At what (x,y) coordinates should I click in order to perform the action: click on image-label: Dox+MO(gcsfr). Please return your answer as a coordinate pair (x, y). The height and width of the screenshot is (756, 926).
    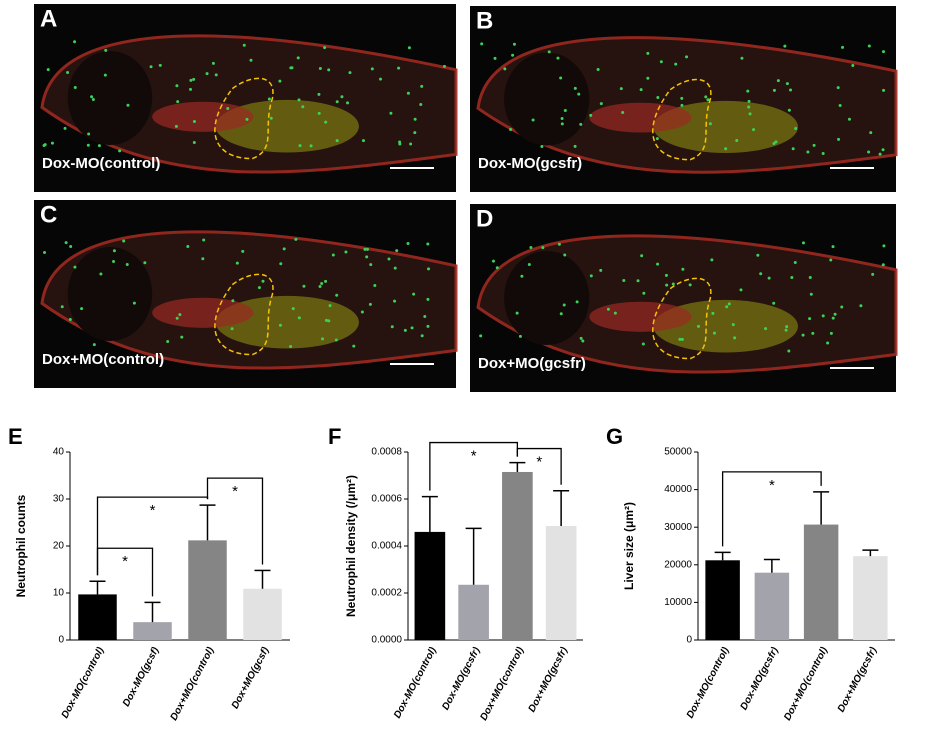
    Looking at the image, I should click on (532, 363).